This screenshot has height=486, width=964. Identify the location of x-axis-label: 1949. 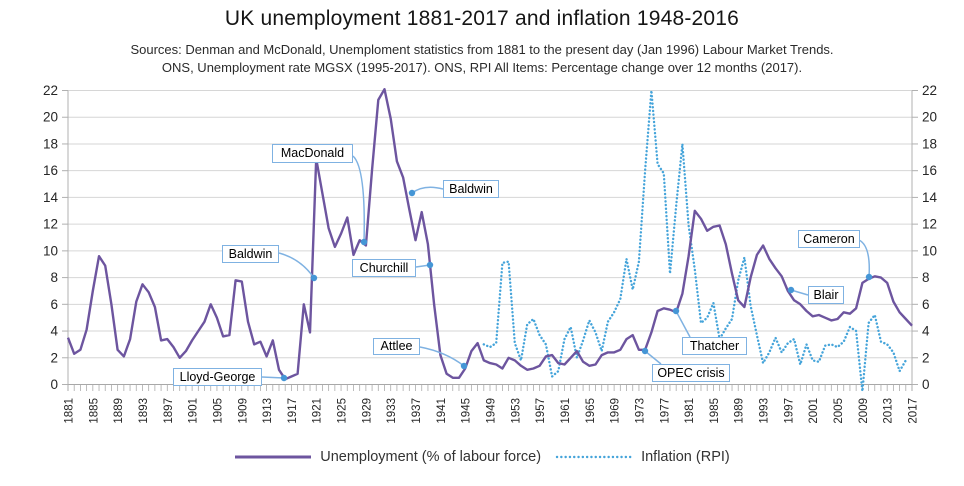
(492, 411).